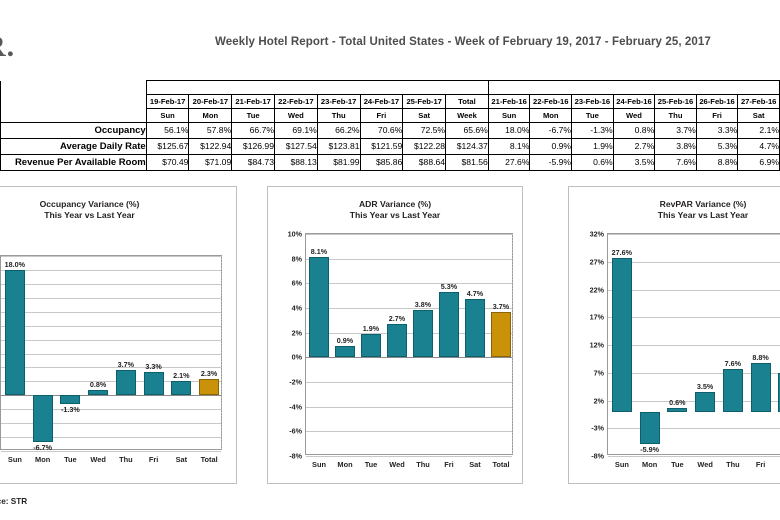 The image size is (780, 520). What do you see at coordinates (596, 262) in the screenshot?
I see `y-axis-tick-1: 27%` at bounding box center [596, 262].